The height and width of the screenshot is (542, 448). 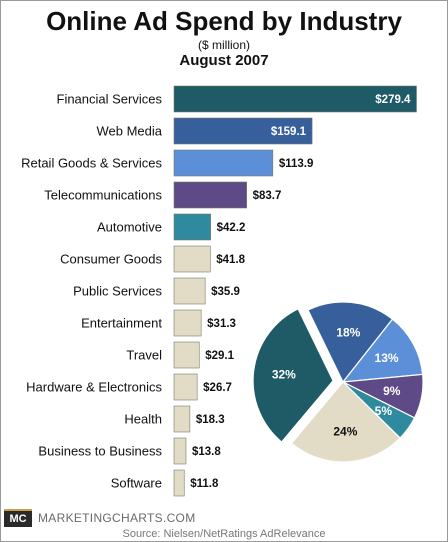 I want to click on bar-value-label: $41.8, so click(x=230, y=260).